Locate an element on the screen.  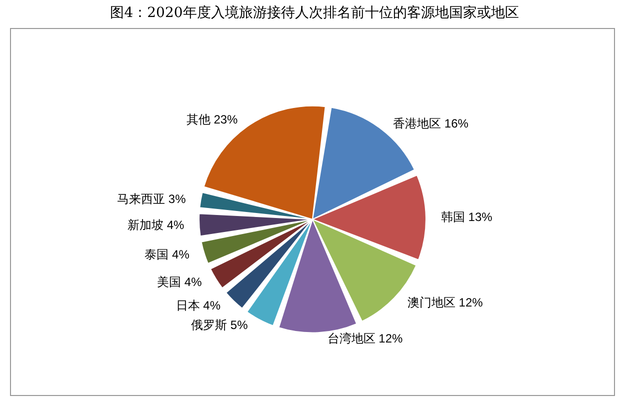
slice-label: 香港地区 16% is located at coordinates (431, 123).